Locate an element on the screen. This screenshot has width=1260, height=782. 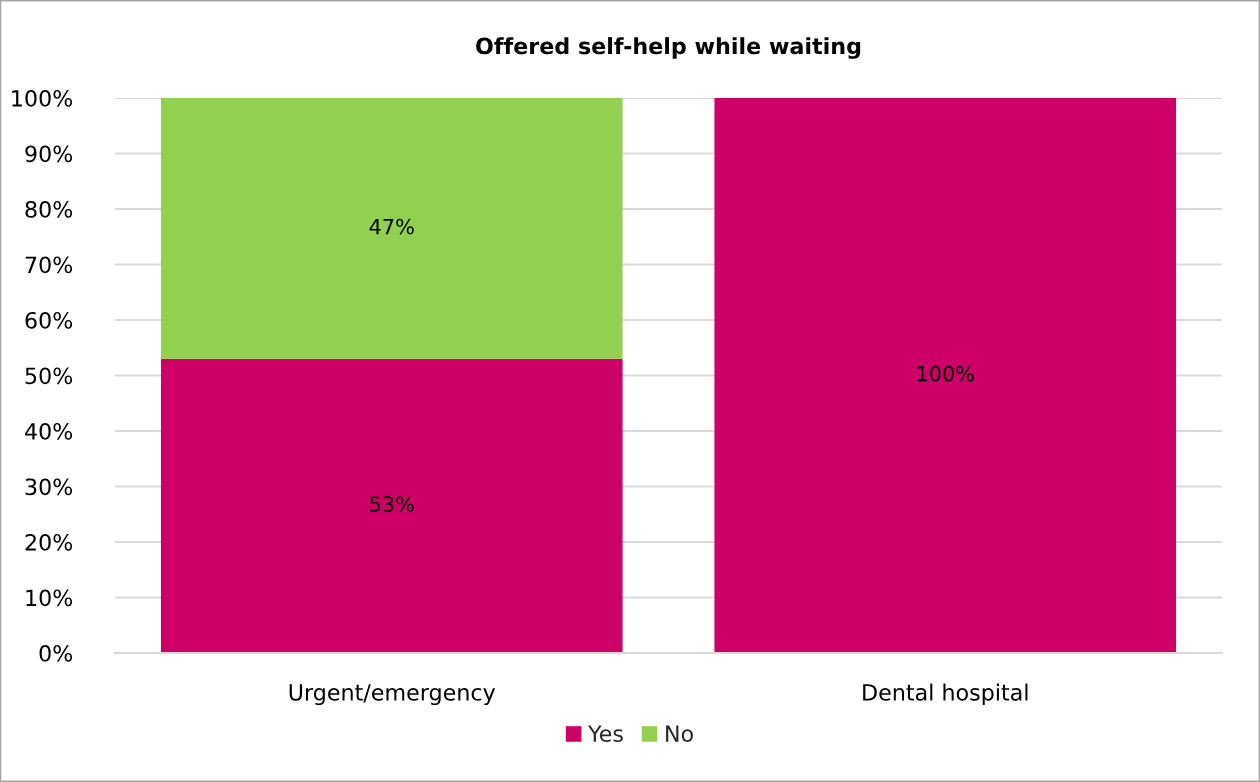
data-label: 47% is located at coordinates (391, 226).